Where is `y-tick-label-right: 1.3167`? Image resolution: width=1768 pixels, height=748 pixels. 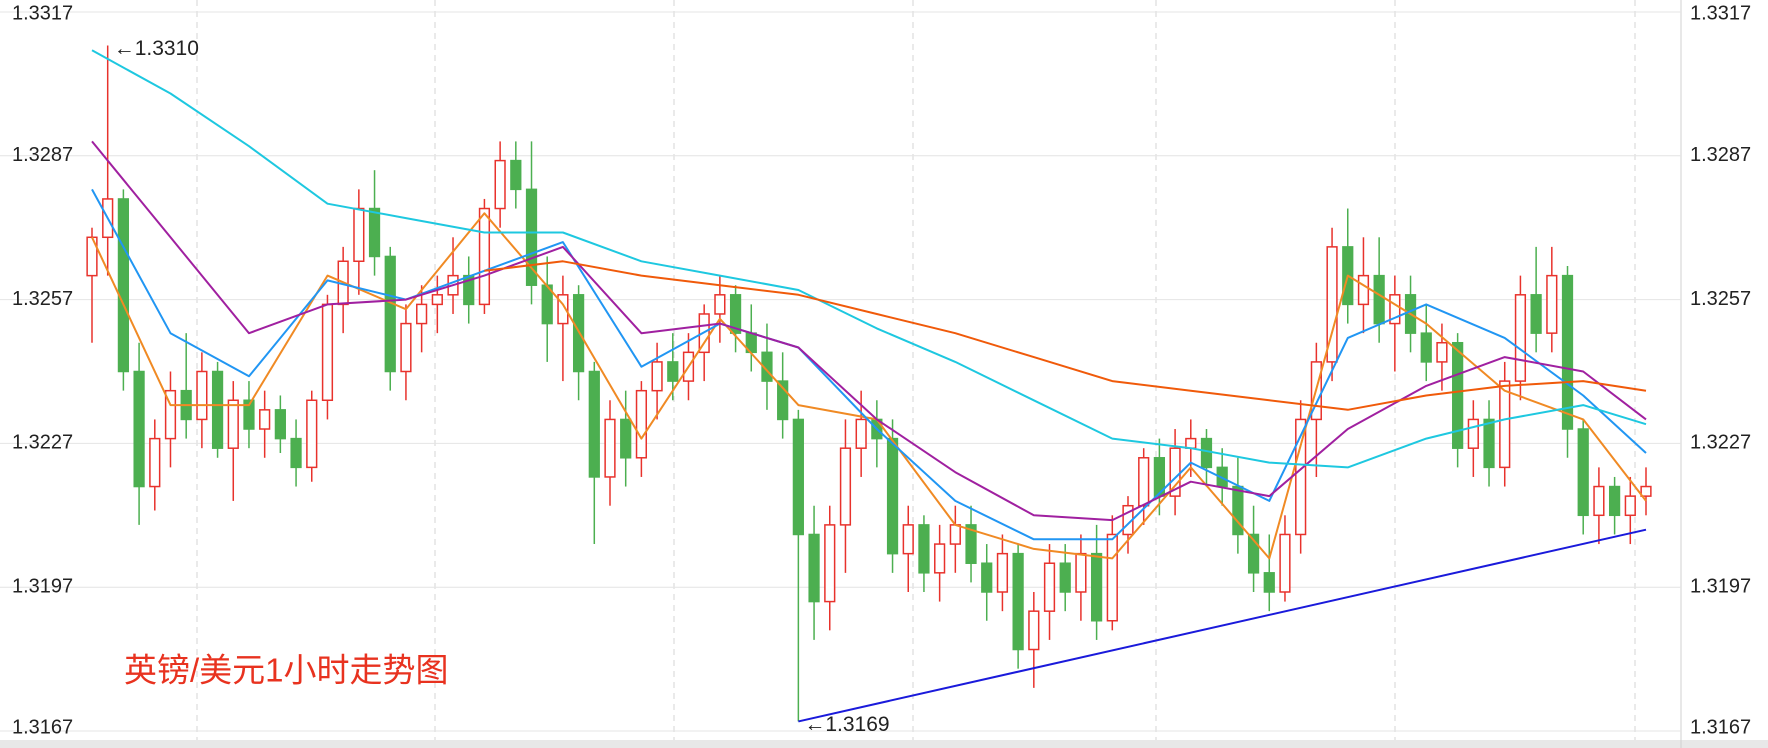 y-tick-label-right: 1.3167 is located at coordinates (1720, 727).